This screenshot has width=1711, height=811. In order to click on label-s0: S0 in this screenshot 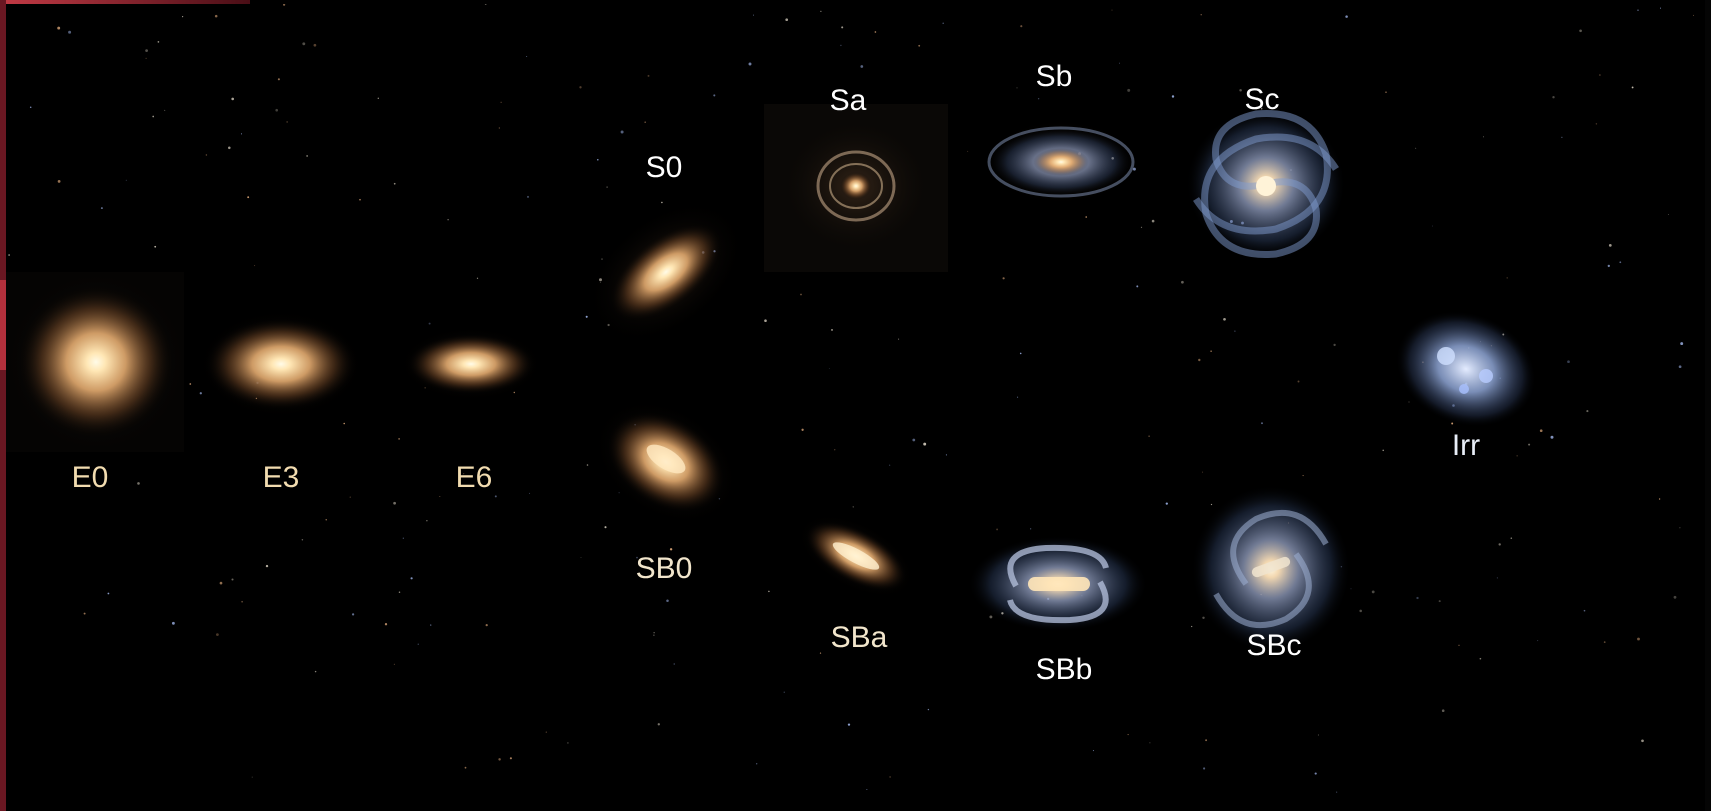, I will do `click(664, 167)`.